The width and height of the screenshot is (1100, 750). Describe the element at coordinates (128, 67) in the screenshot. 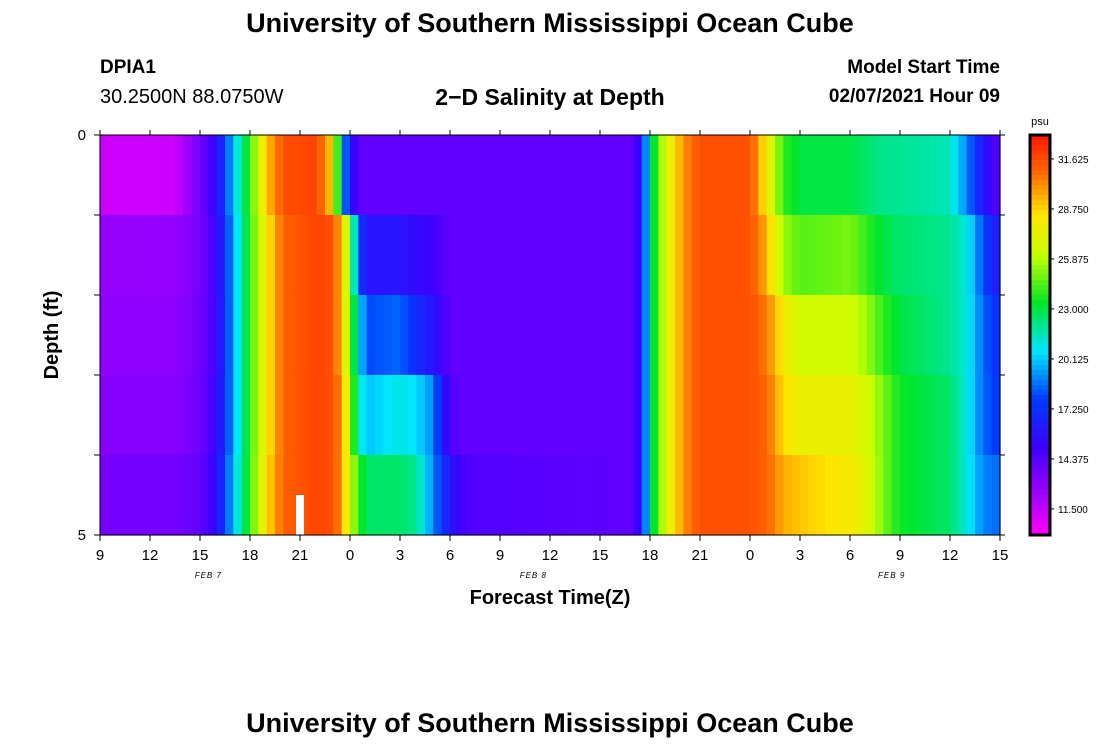

I see `station-id: DPIA1` at that location.